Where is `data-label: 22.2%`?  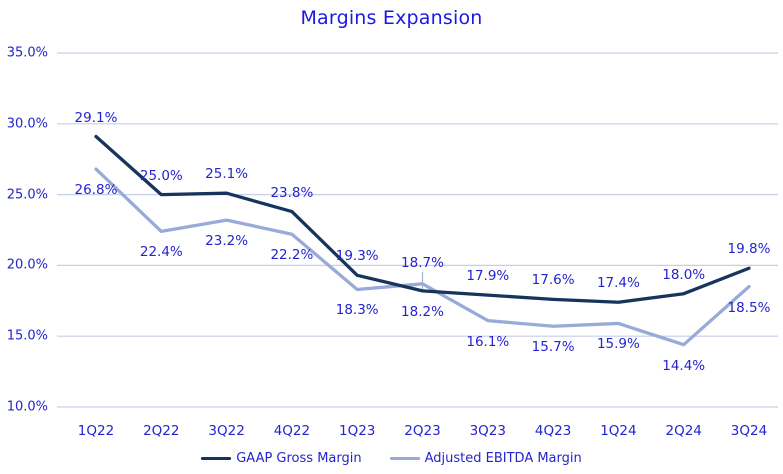
data-label: 22.2% is located at coordinates (292, 255).